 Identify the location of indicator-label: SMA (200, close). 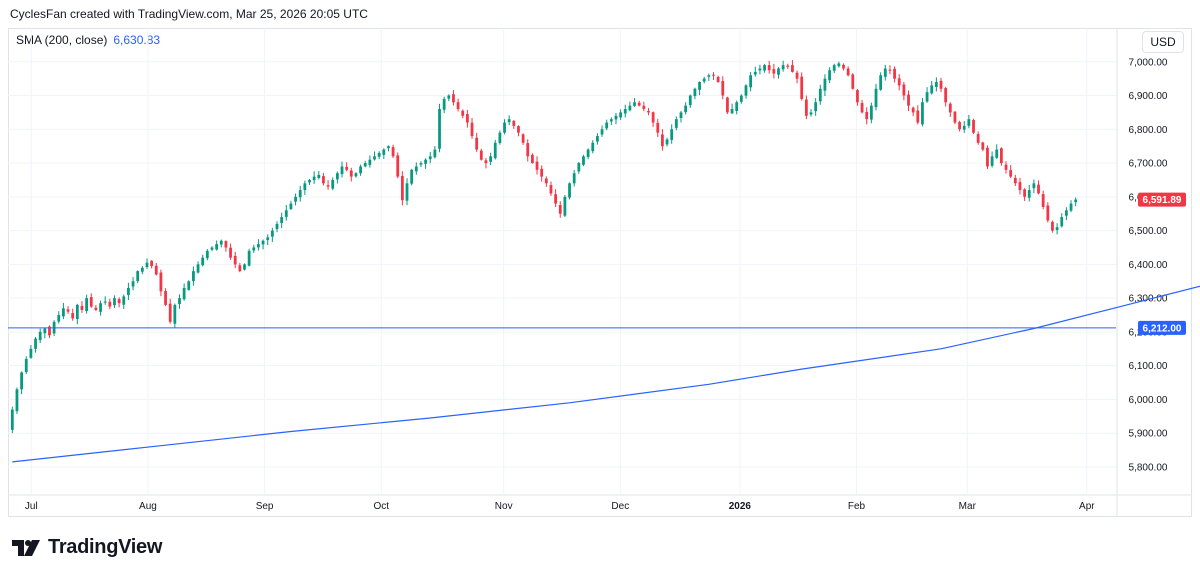
(62, 40).